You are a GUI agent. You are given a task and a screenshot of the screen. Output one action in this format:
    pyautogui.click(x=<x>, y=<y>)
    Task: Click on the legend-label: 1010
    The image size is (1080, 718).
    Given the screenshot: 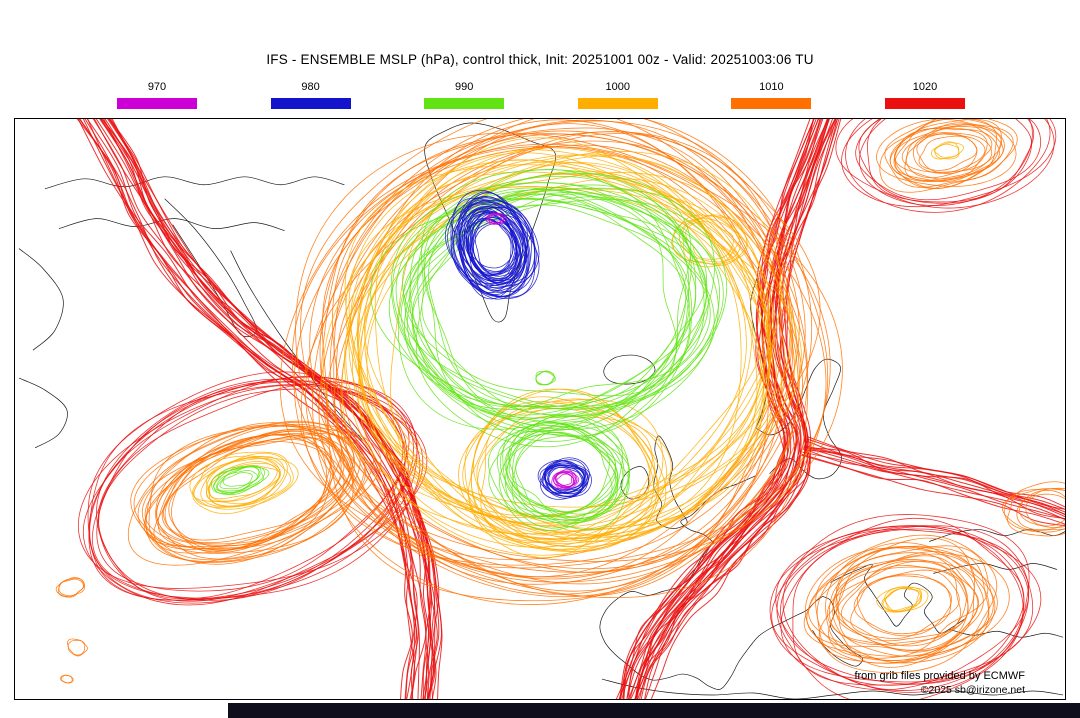 What is the action you would take?
    pyautogui.click(x=771, y=87)
    